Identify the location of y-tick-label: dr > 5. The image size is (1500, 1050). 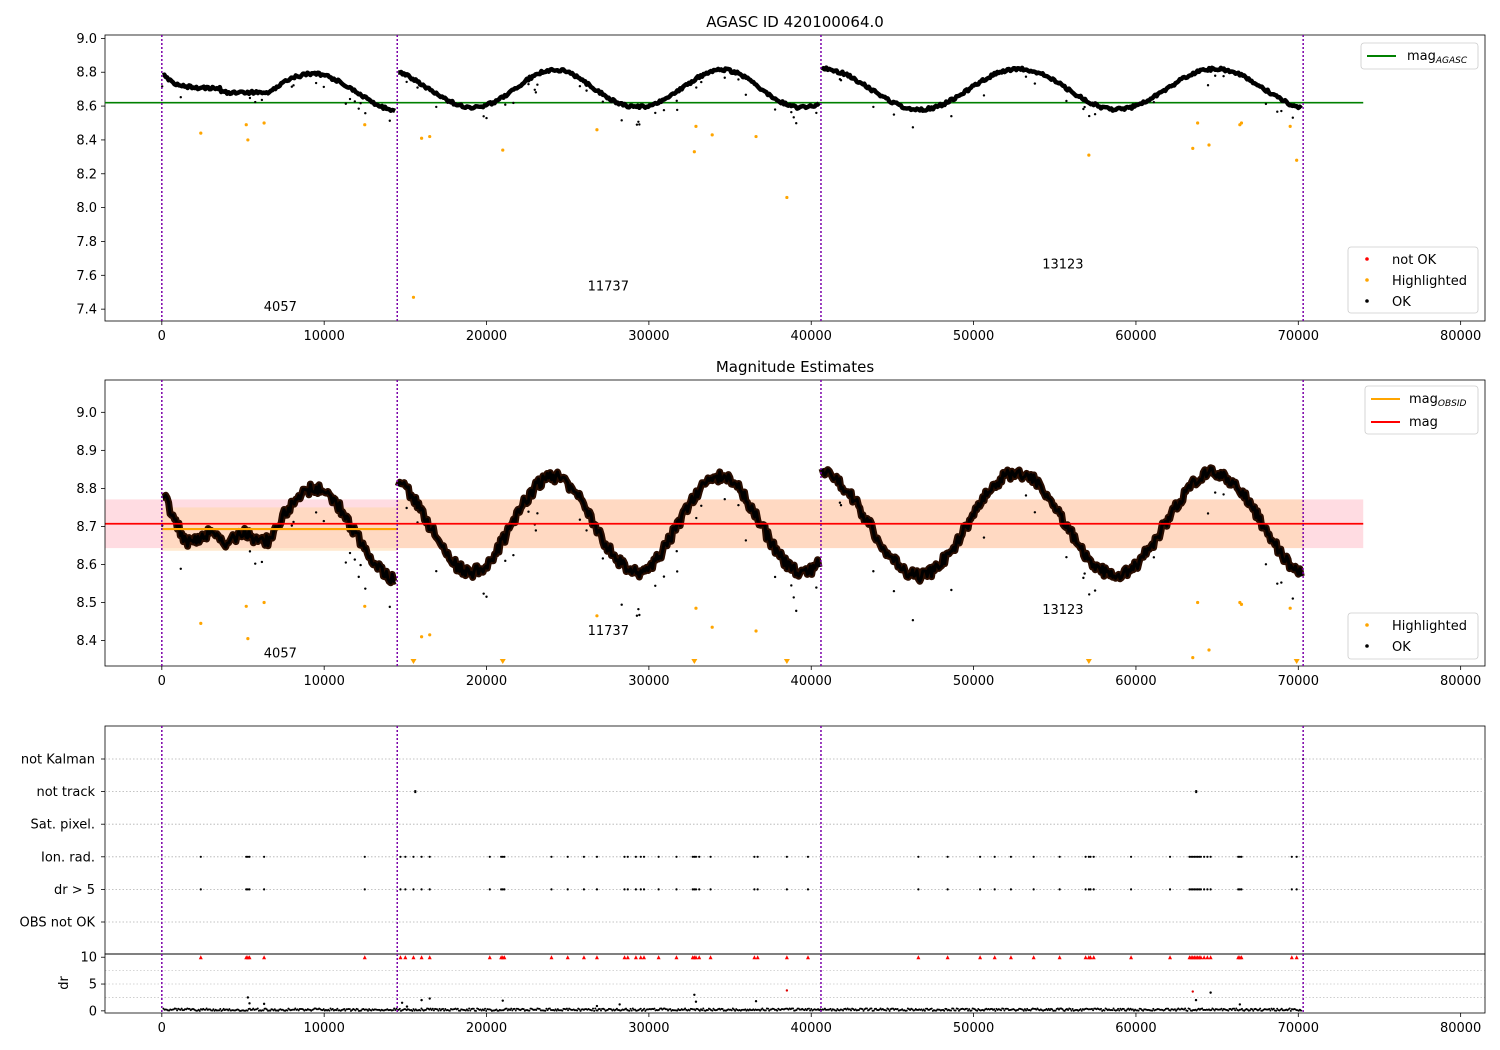
(74, 890).